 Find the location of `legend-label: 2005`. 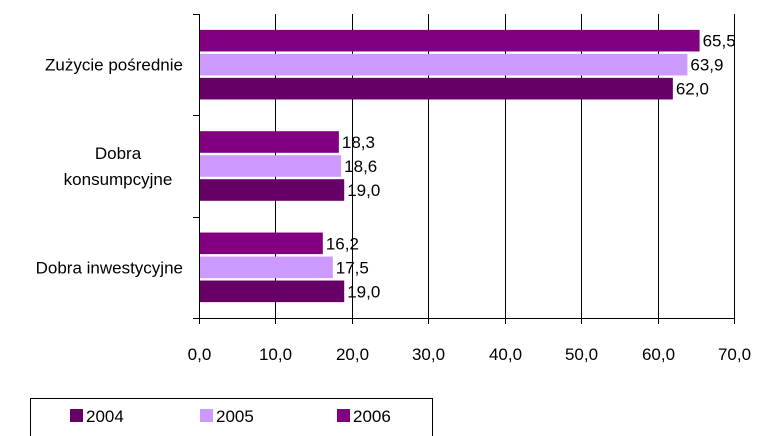

legend-label: 2005 is located at coordinates (235, 416).